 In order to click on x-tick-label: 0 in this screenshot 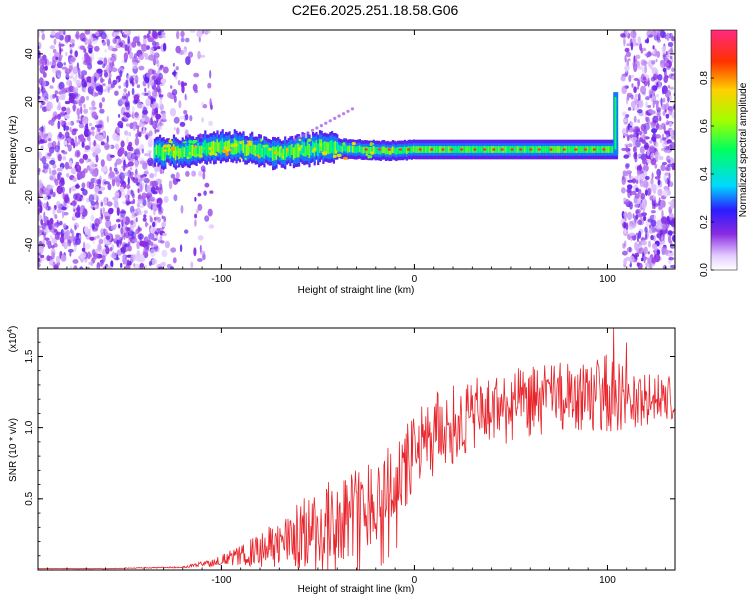, I will do `click(415, 279)`.